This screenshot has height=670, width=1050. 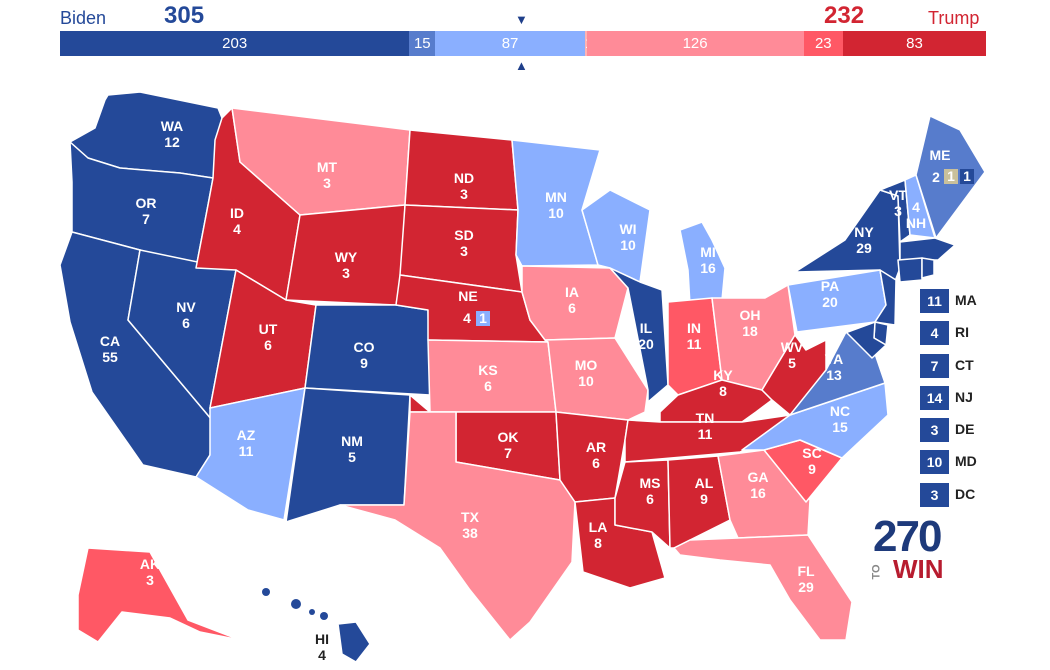 I want to click on dem-candidate-name: Biden, so click(x=83, y=18).